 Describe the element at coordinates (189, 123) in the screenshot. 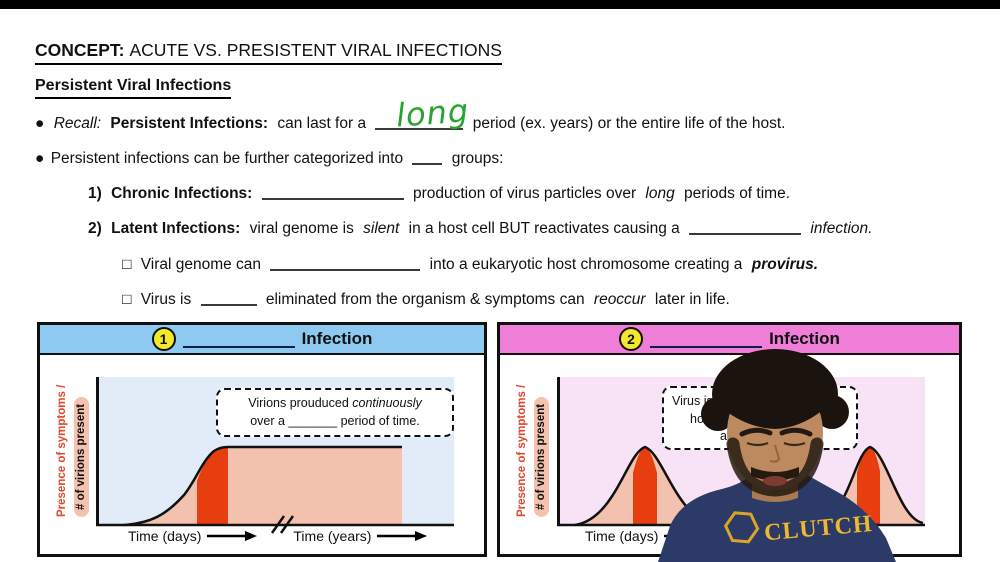

I see `persistent-infections-label: Persistent Infections:` at that location.